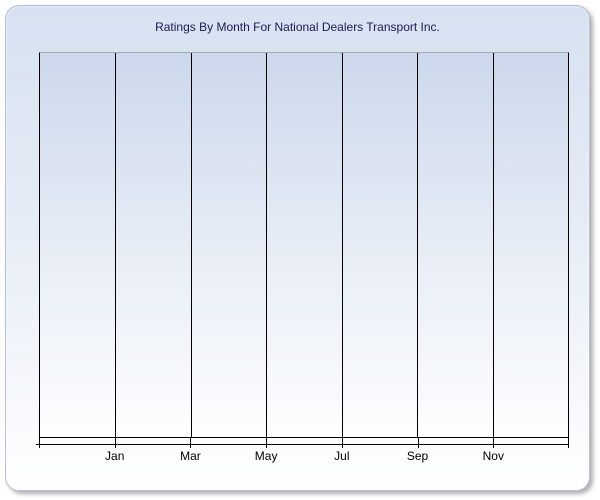 This screenshot has width=600, height=500. What do you see at coordinates (493, 456) in the screenshot?
I see `x-axis-tick-label: Nov` at bounding box center [493, 456].